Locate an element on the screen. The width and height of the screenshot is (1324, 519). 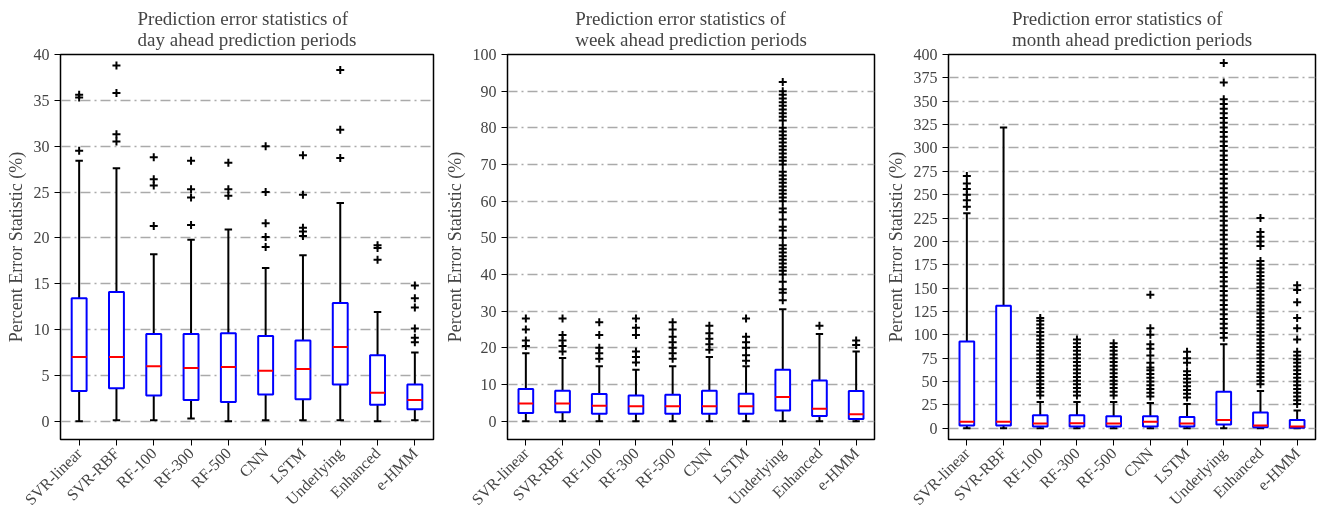
y-tick-label: 150 is located at coordinates (925, 288).